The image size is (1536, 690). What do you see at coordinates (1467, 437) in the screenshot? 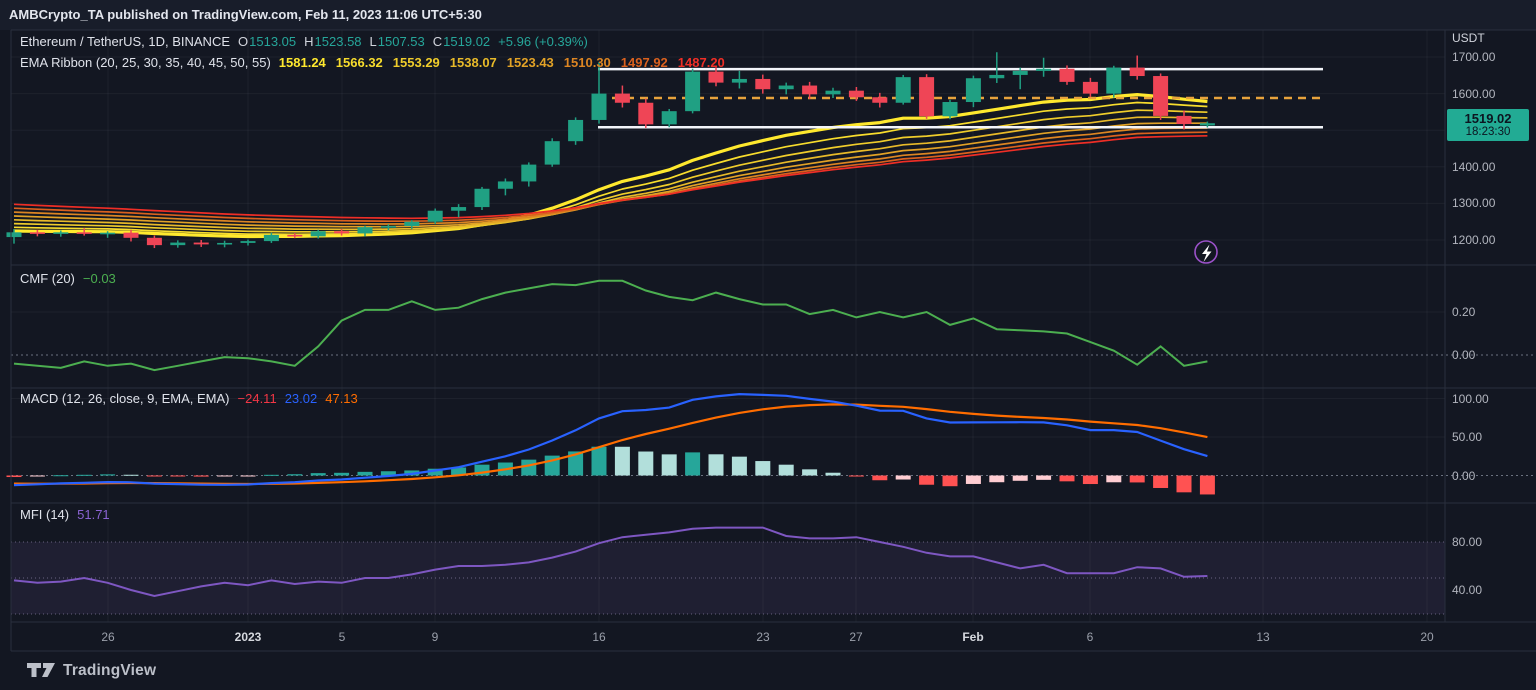
I see `macd-tick: 50.00` at bounding box center [1467, 437].